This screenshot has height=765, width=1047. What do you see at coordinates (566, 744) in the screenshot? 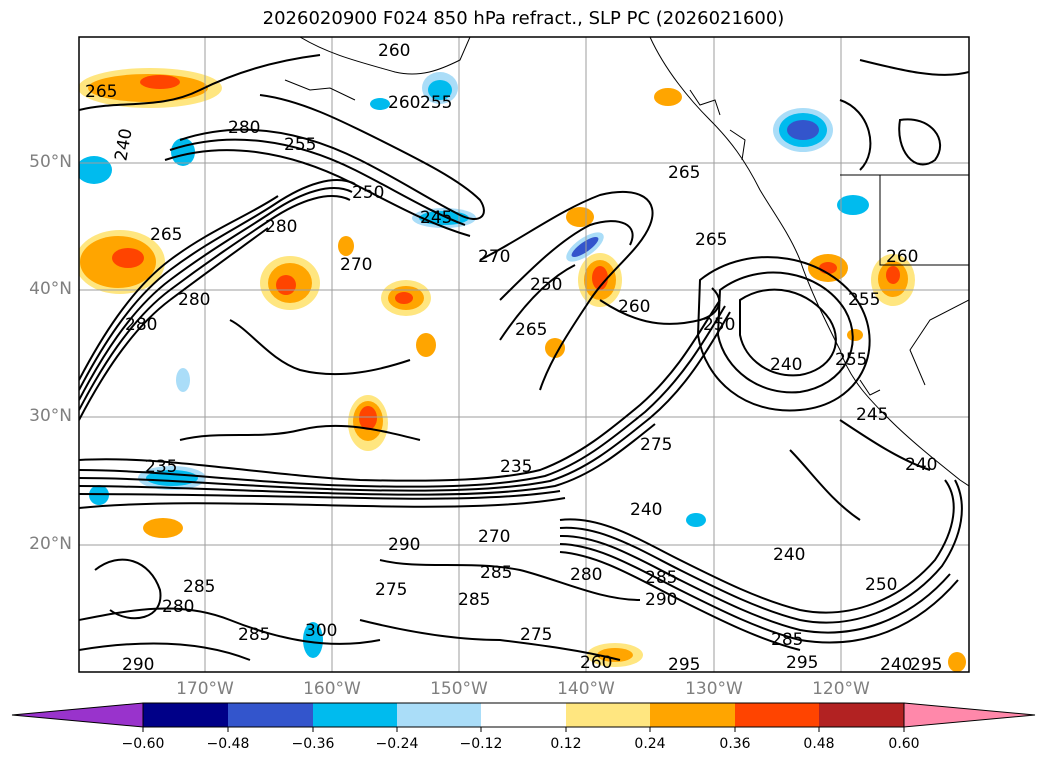
I see `colorbar-tick-label: 0.12` at bounding box center [566, 744].